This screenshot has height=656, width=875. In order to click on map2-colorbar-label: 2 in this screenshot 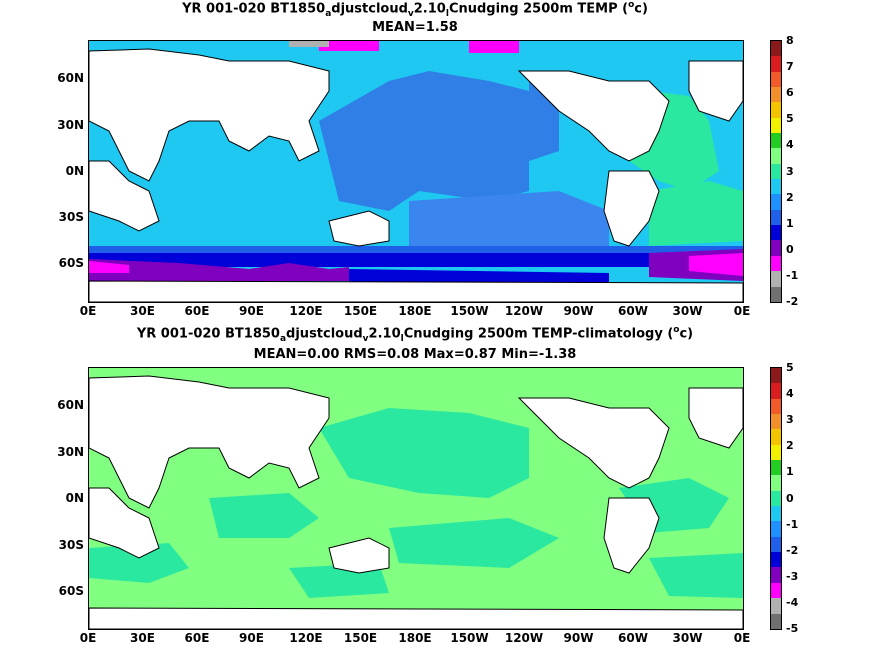, I will do `click(790, 446)`.